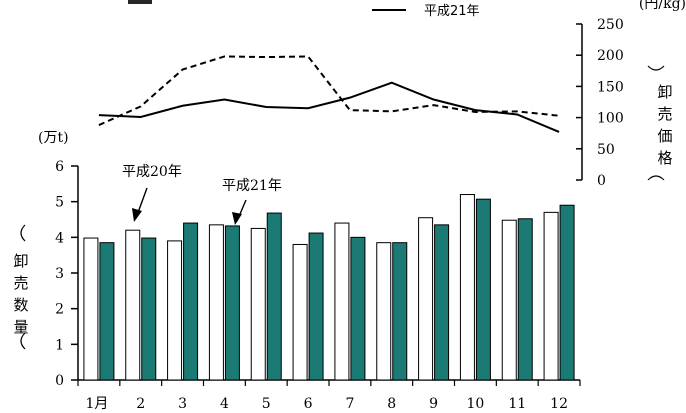 This screenshot has width=686, height=413. Describe the element at coordinates (452, 11) in the screenshot. I see `legend-label: 平成21年` at that location.